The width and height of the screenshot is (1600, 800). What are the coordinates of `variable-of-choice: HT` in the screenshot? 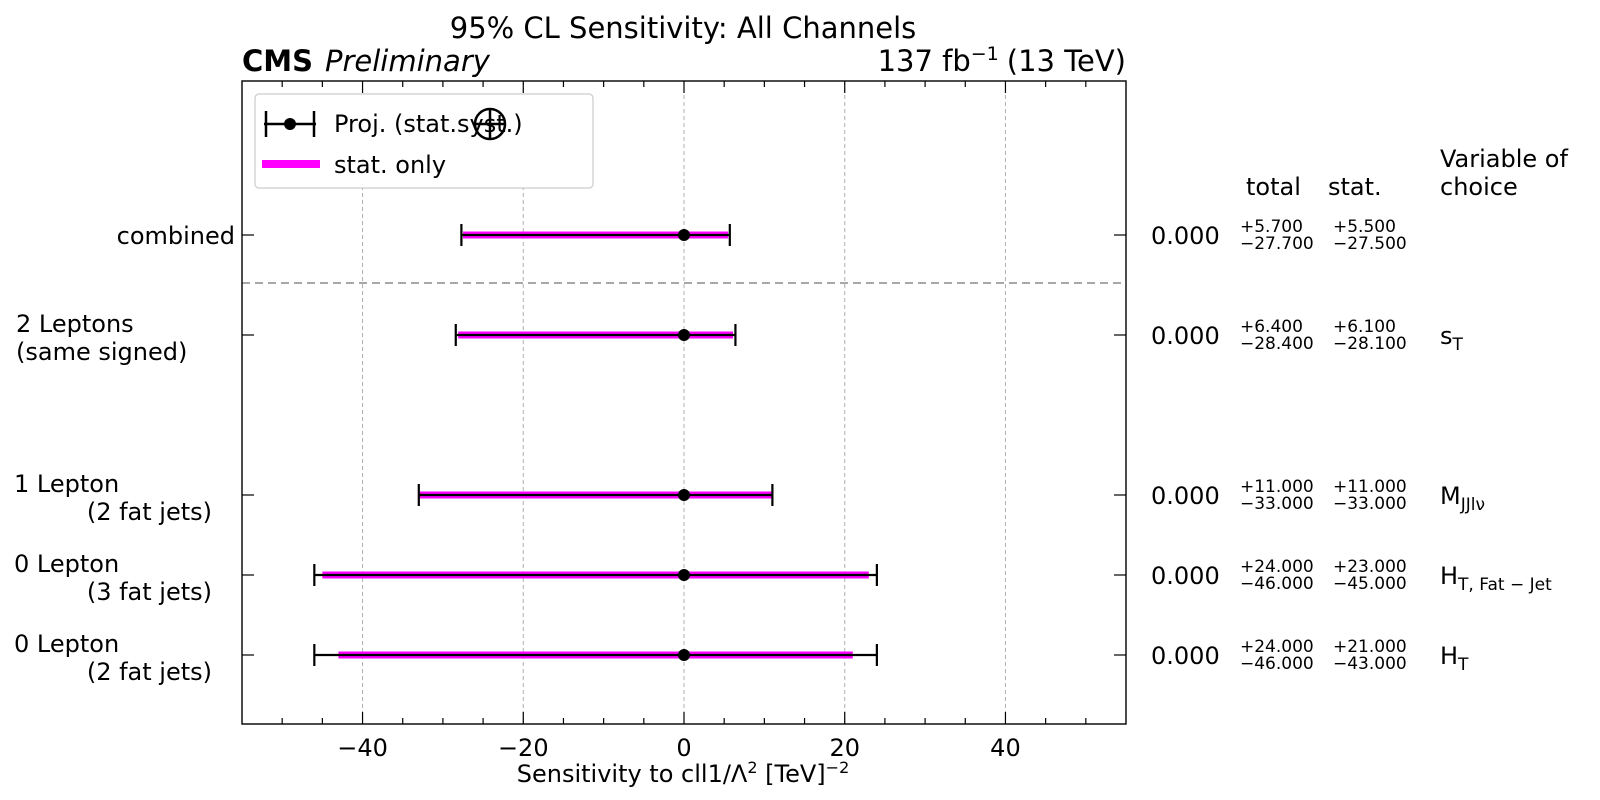 It's located at (1454, 658).